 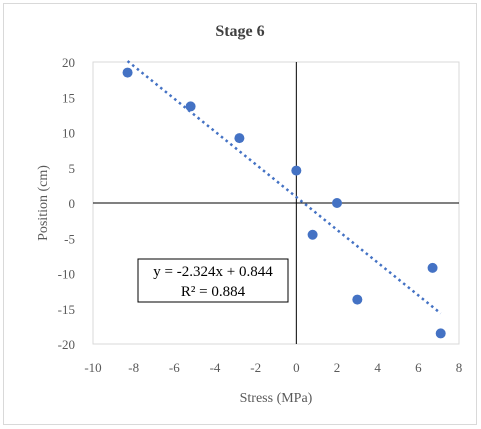 I want to click on y-tick-label: -10, so click(x=66, y=274).